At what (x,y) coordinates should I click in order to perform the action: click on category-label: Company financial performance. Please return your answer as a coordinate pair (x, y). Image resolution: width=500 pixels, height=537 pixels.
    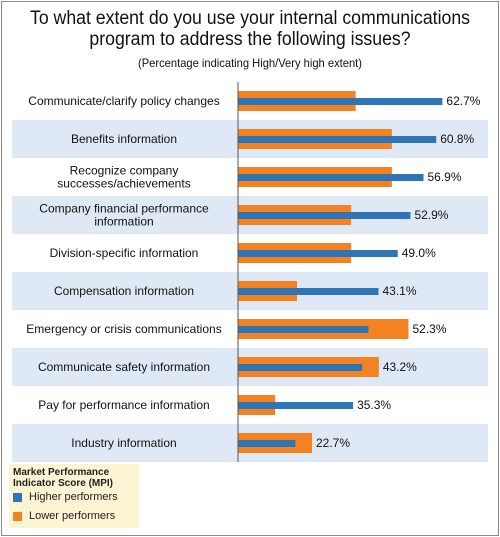
    Looking at the image, I should click on (124, 209).